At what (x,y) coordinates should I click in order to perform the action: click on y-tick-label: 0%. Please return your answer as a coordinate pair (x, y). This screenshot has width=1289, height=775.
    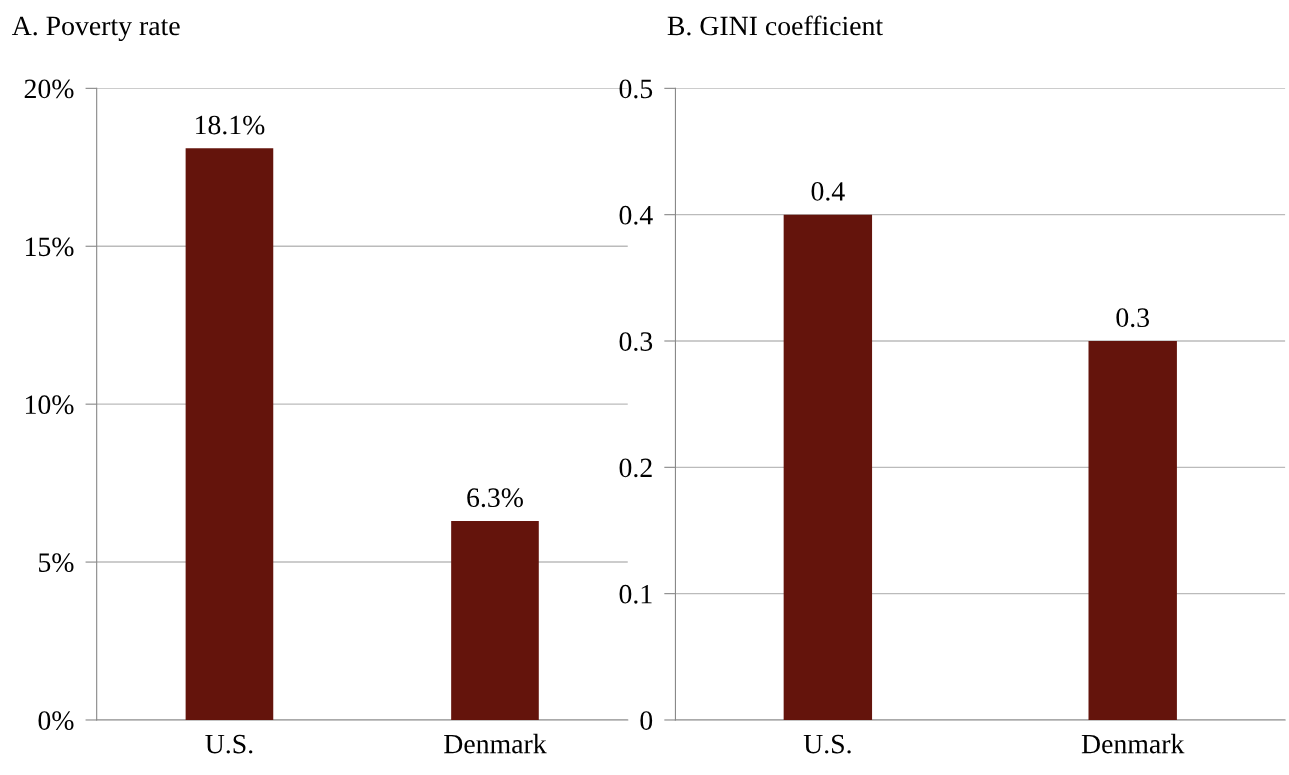
    Looking at the image, I should click on (56, 720).